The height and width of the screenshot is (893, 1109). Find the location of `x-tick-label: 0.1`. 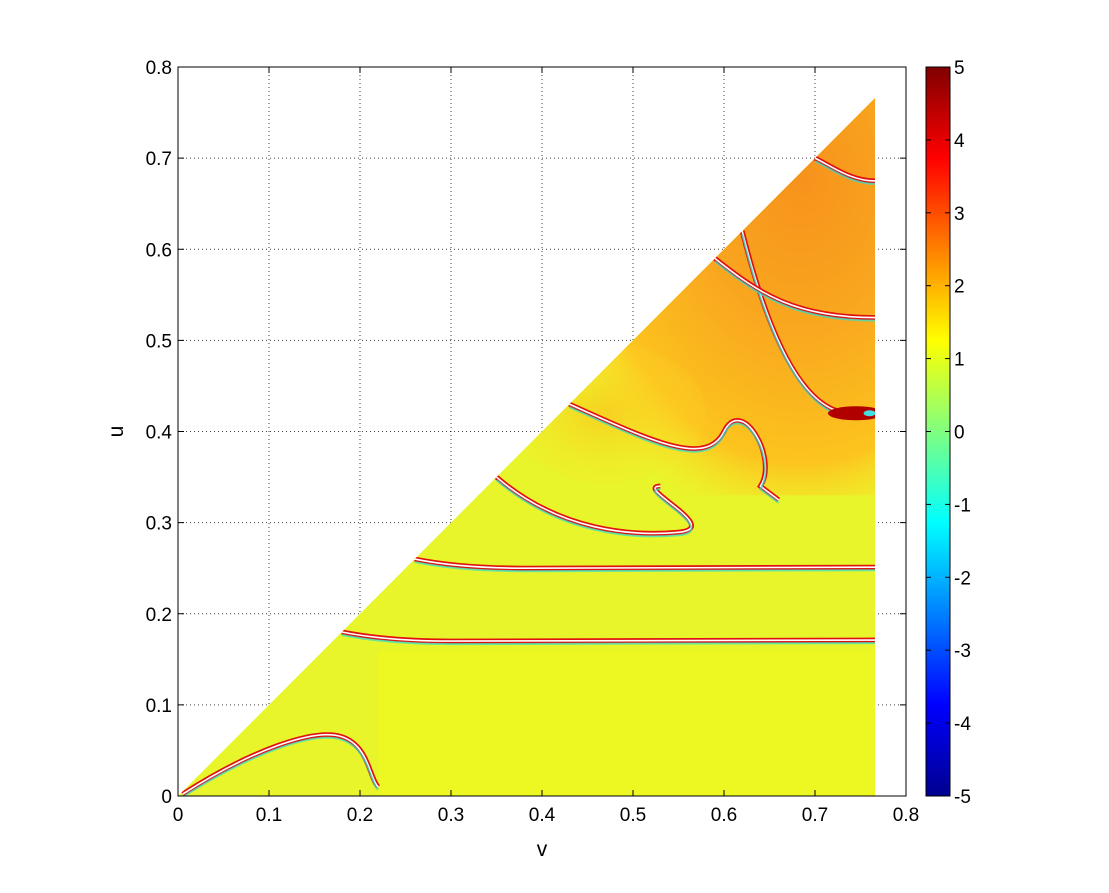

x-tick-label: 0.1 is located at coordinates (269, 815).